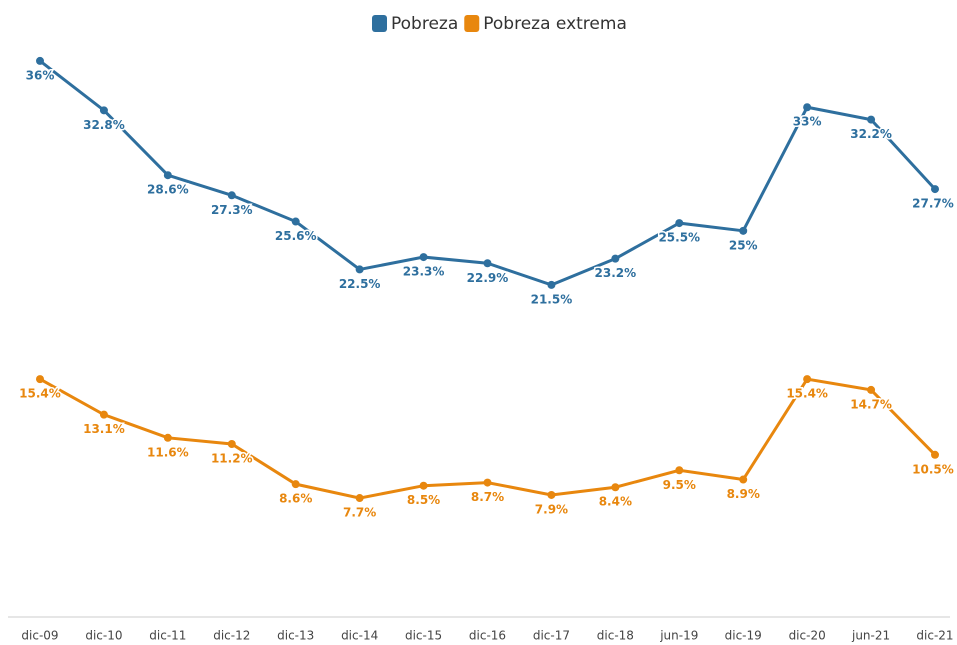 Image resolution: width=957 pixels, height=645 pixels. I want to click on data-label: 7.9%, so click(551, 509).